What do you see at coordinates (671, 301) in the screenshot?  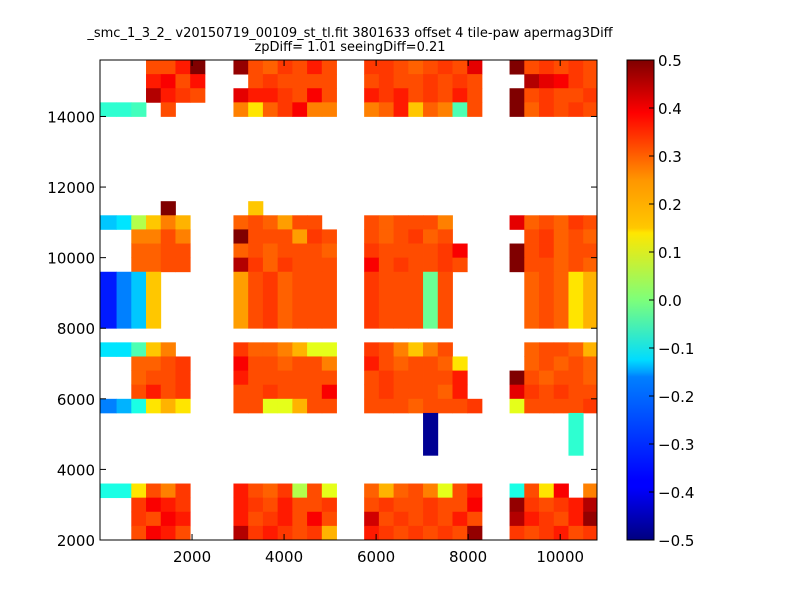 I see `colorbar-ticks: 0.5 0.4 0.3 0.2 0.1 0.0 −0.1 −0.2 −0.3 −0.4 −0.5` at bounding box center [671, 301].